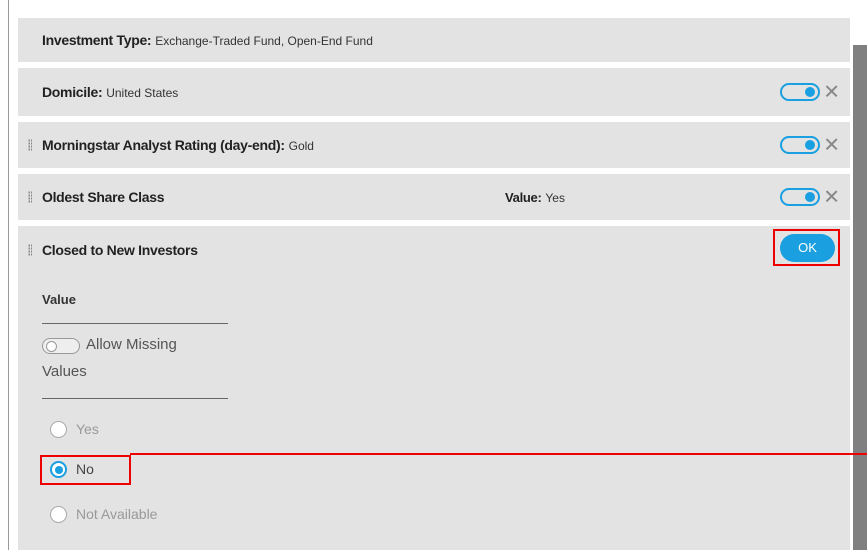 The width and height of the screenshot is (867, 550). What do you see at coordinates (434, 197) in the screenshot?
I see `filter-row: Oldest Share Class Value: Yes ✕` at bounding box center [434, 197].